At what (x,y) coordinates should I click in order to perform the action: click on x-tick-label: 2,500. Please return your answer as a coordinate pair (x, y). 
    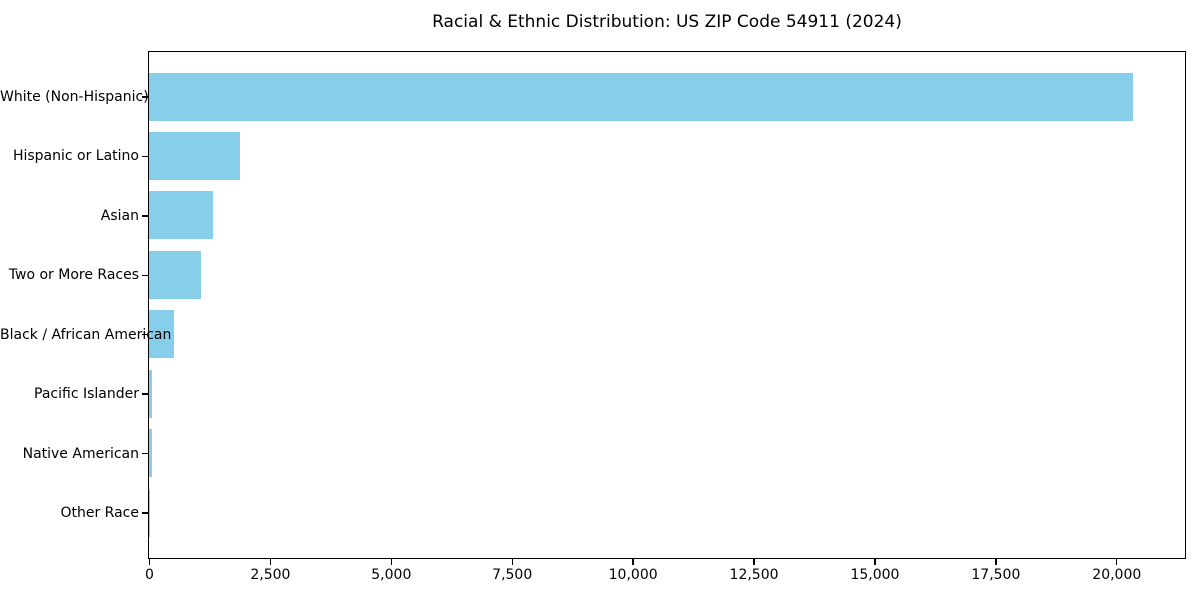
    Looking at the image, I should click on (270, 575).